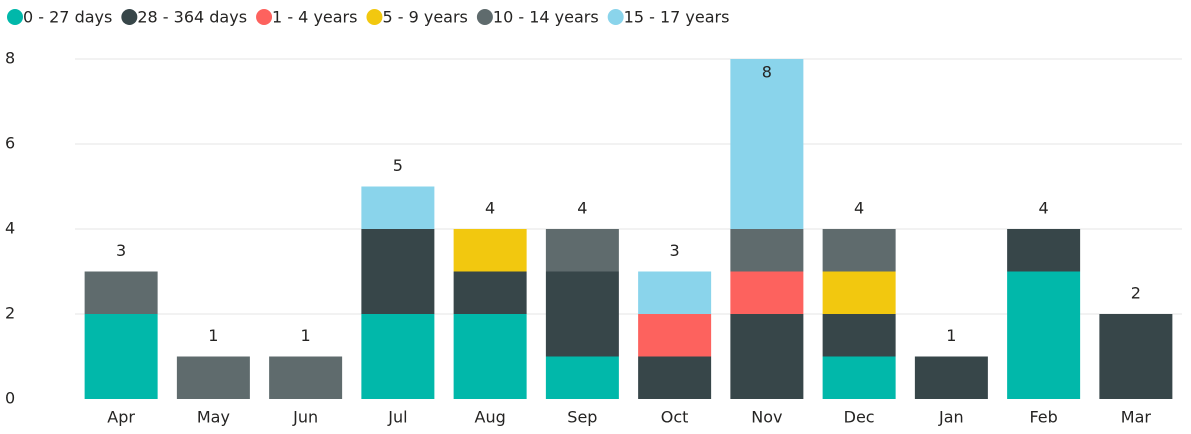  I want to click on x-tick-label: Sep, so click(582, 417).